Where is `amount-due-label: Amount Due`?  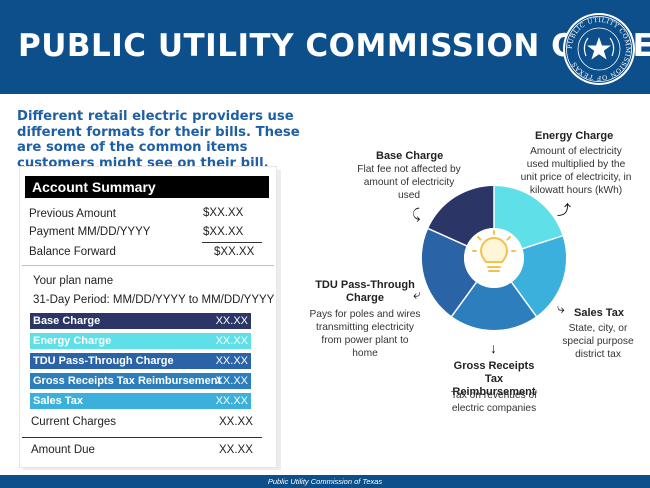 amount-due-label: Amount Due is located at coordinates (63, 450).